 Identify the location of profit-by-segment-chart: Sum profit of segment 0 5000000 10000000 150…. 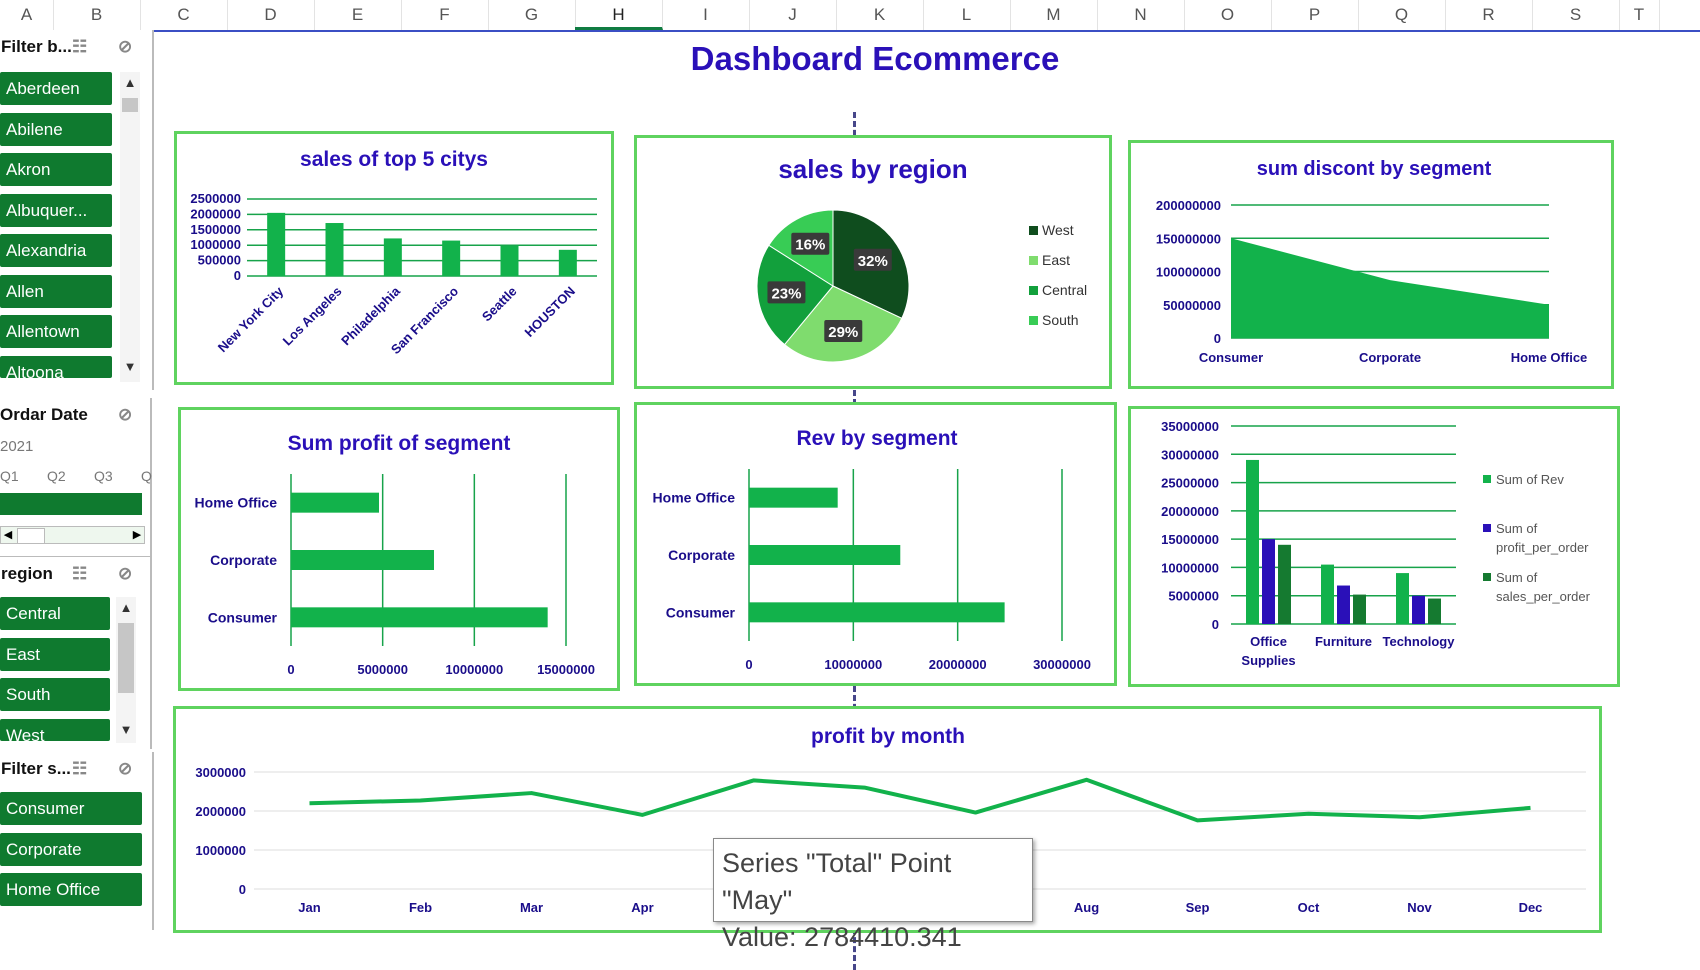
(399, 549).